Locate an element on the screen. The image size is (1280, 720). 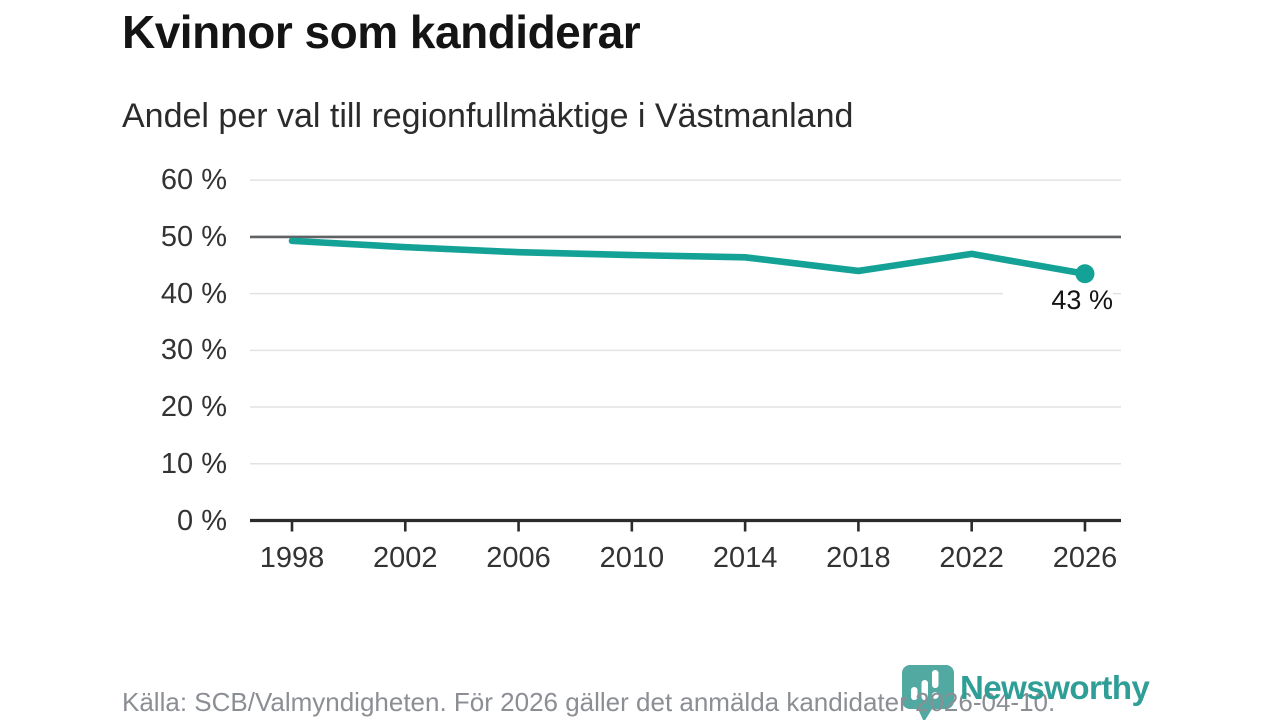
series-end-value-label: 43 % is located at coordinates (1057, 299).